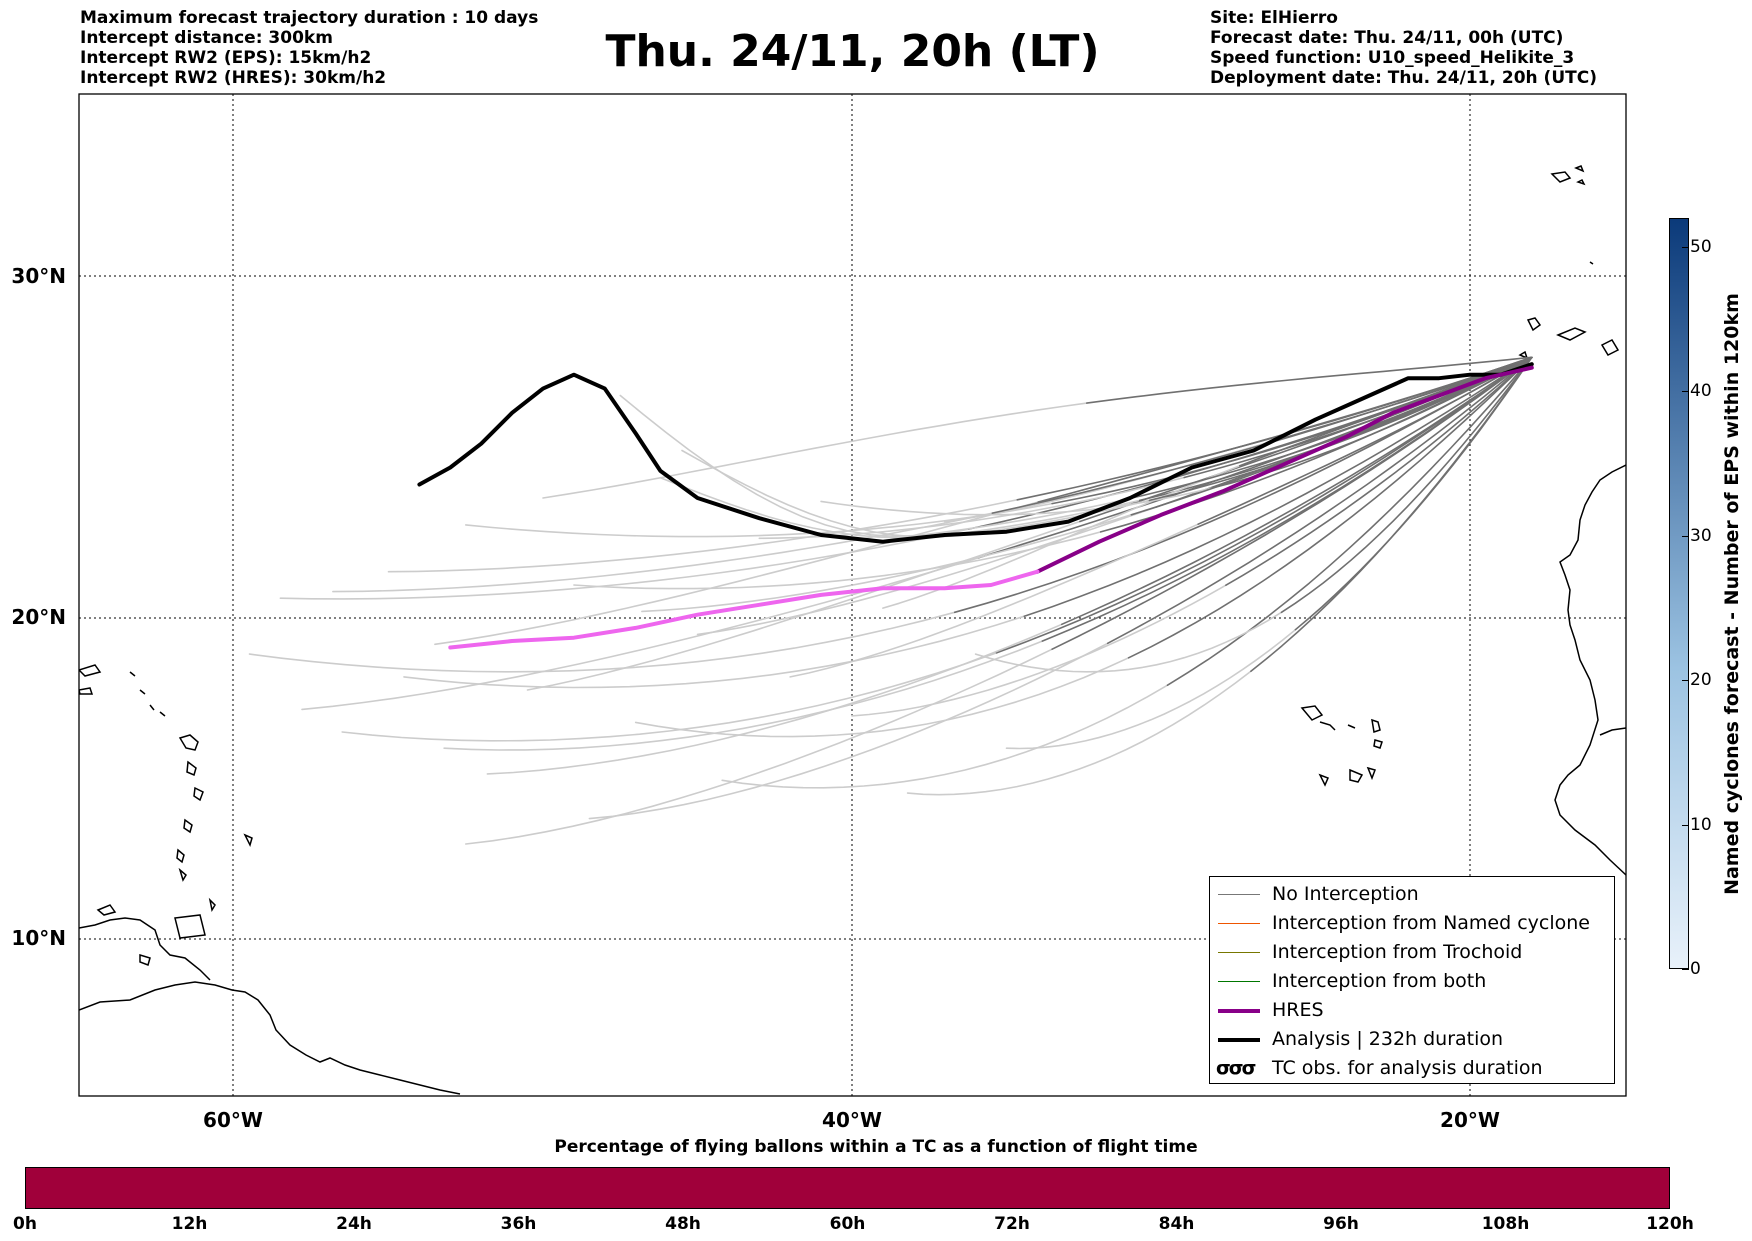 The width and height of the screenshot is (1752, 1241). What do you see at coordinates (25, 1224) in the screenshot?
I see `colorbar-bottom-tick-label: 0h` at bounding box center [25, 1224].